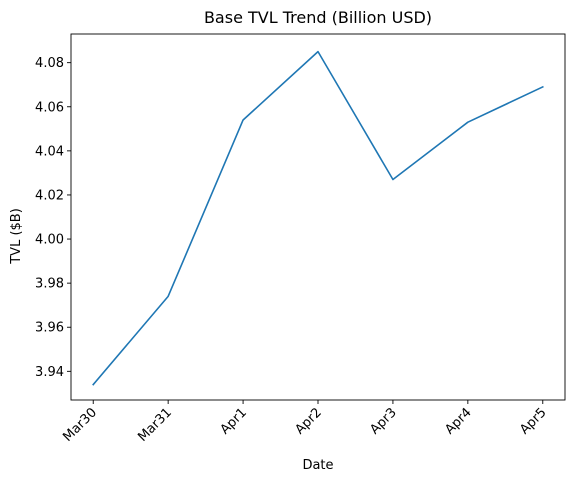 The width and height of the screenshot is (576, 486). I want to click on y-tick-label: 4.04, so click(49, 151).